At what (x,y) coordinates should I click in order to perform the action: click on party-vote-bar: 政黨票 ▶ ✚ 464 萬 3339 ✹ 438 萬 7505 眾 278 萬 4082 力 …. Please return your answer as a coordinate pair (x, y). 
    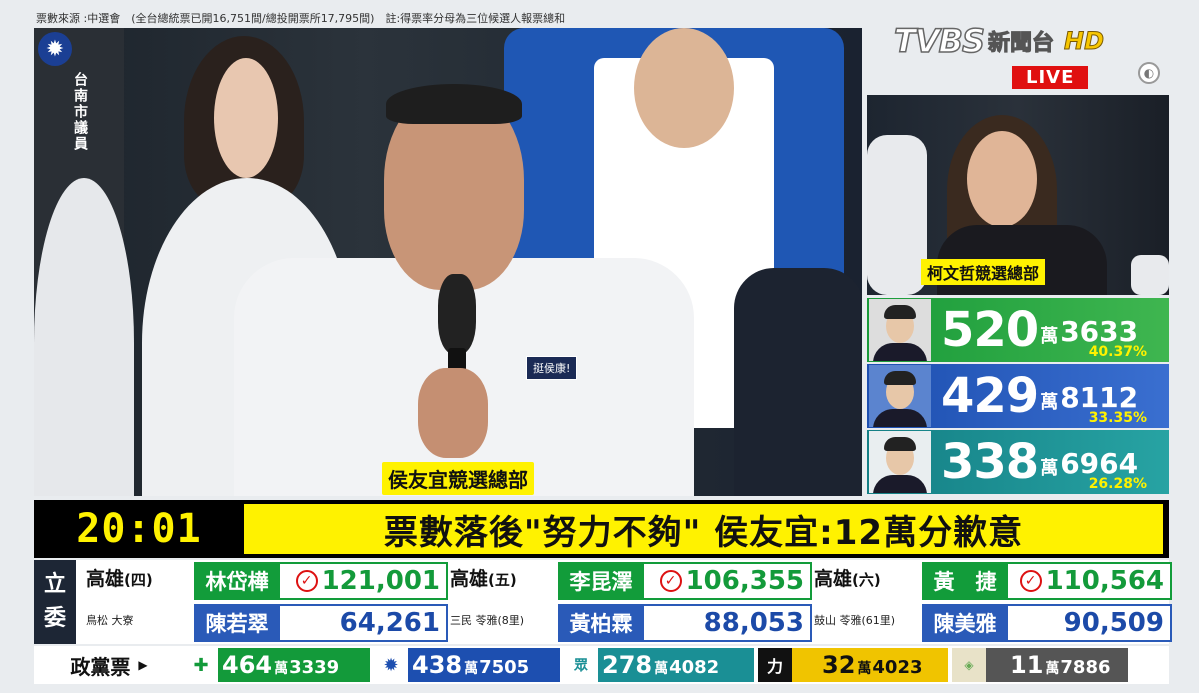
    Looking at the image, I should click on (601, 665).